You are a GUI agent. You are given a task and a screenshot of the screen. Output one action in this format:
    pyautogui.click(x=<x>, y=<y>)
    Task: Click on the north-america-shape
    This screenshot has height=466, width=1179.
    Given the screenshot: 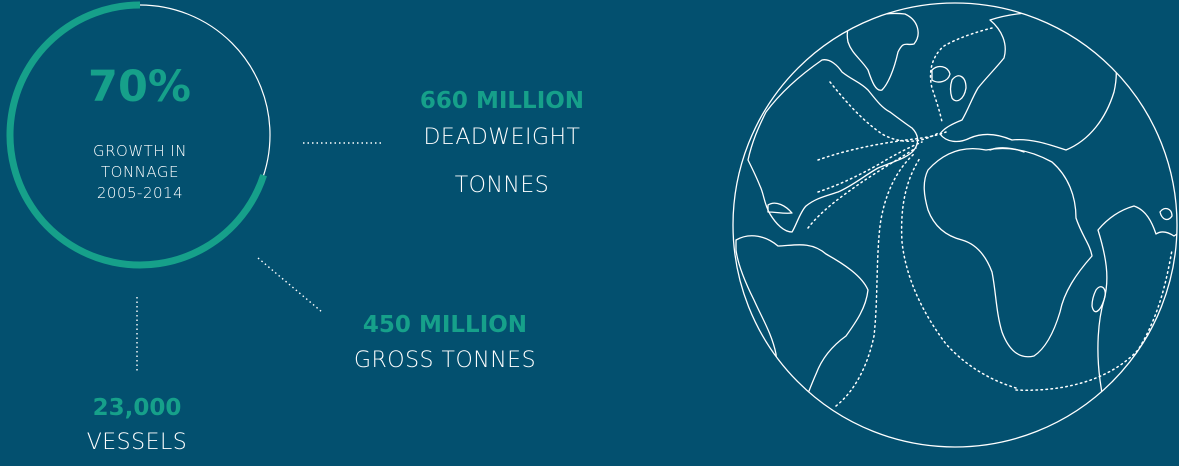 What is the action you would take?
    pyautogui.click(x=833, y=146)
    